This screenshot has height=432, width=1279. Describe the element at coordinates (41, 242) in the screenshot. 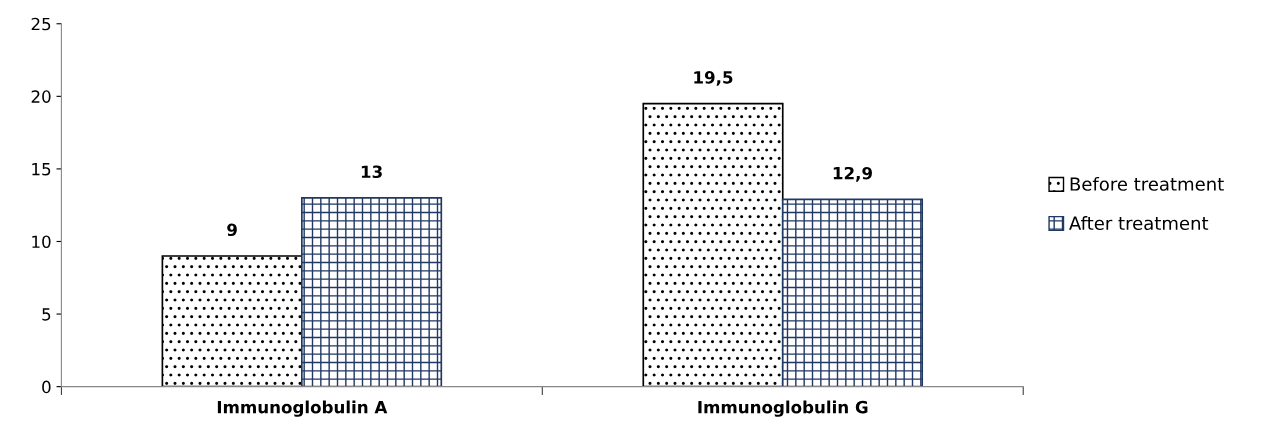

I see `y-tick-label: 10` at that location.